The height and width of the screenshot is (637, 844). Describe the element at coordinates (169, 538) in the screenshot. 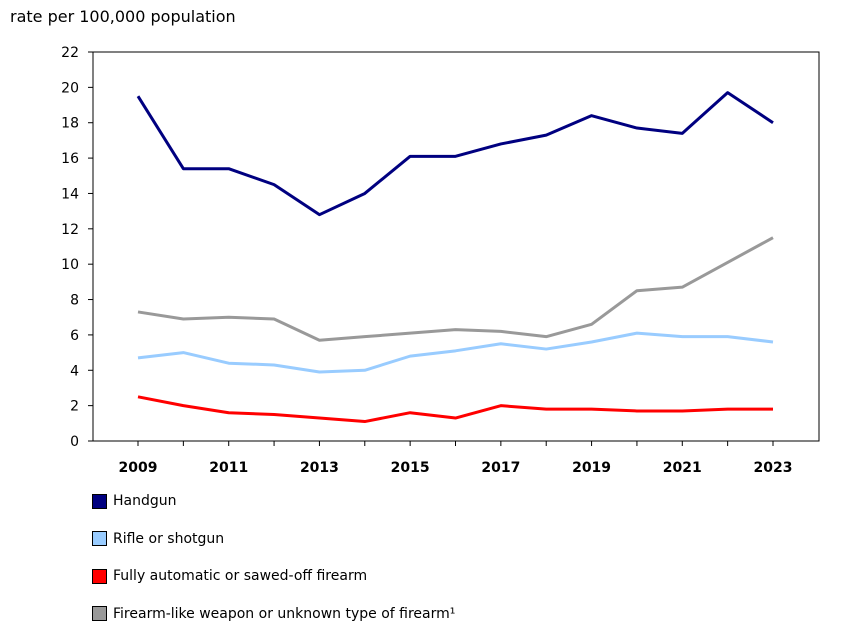

I see `legend-label: Rifle or shotgun` at that location.